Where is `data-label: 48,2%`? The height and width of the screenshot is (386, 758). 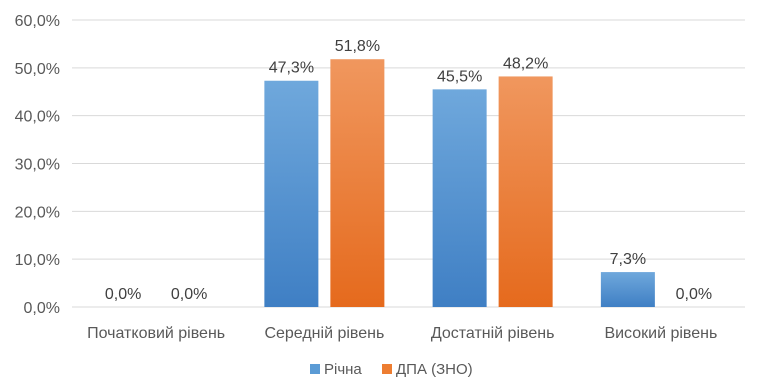 data-label: 48,2% is located at coordinates (525, 63).